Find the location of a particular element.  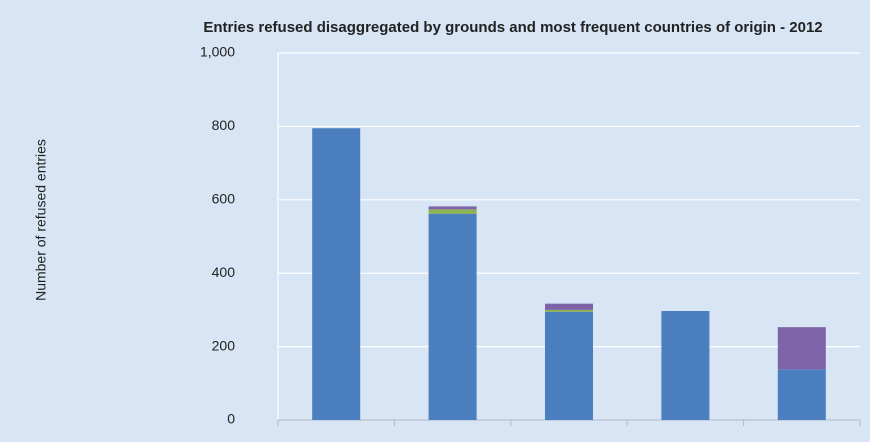

y-tick-label: 800 is located at coordinates (224, 125).